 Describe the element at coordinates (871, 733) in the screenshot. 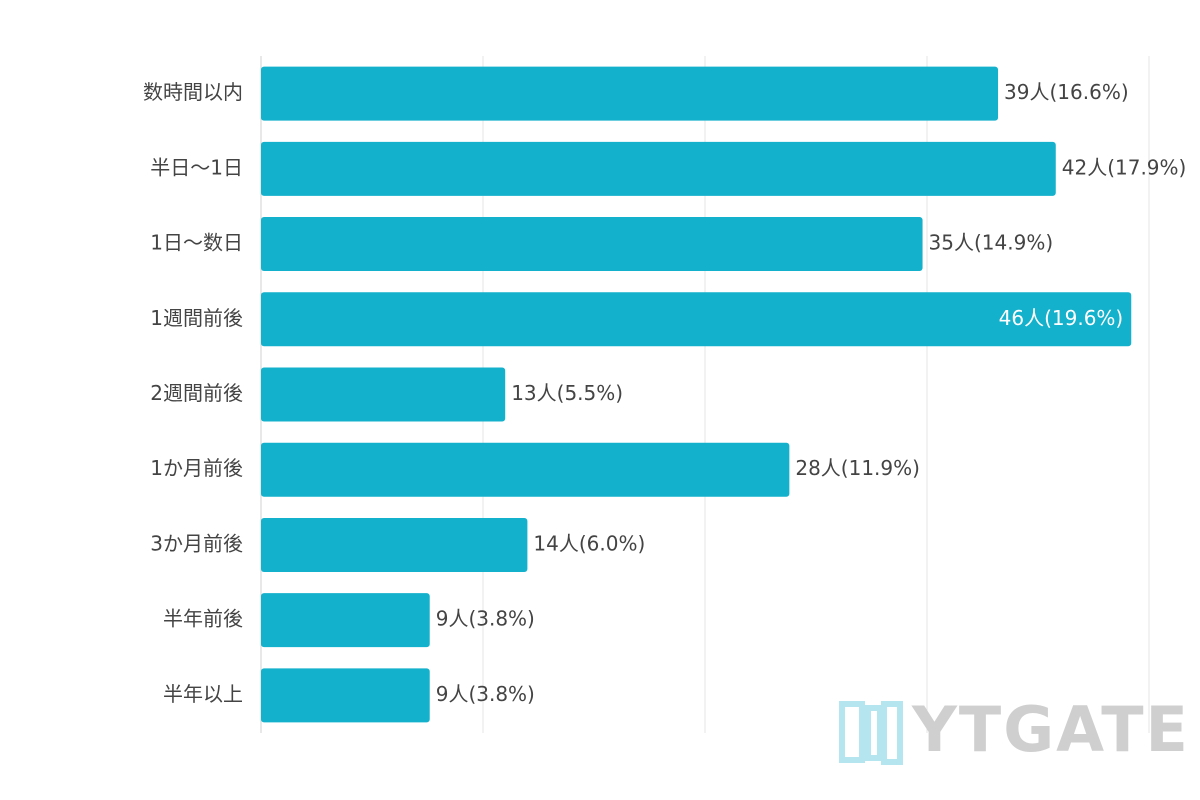

I see `watermark-icon` at that location.